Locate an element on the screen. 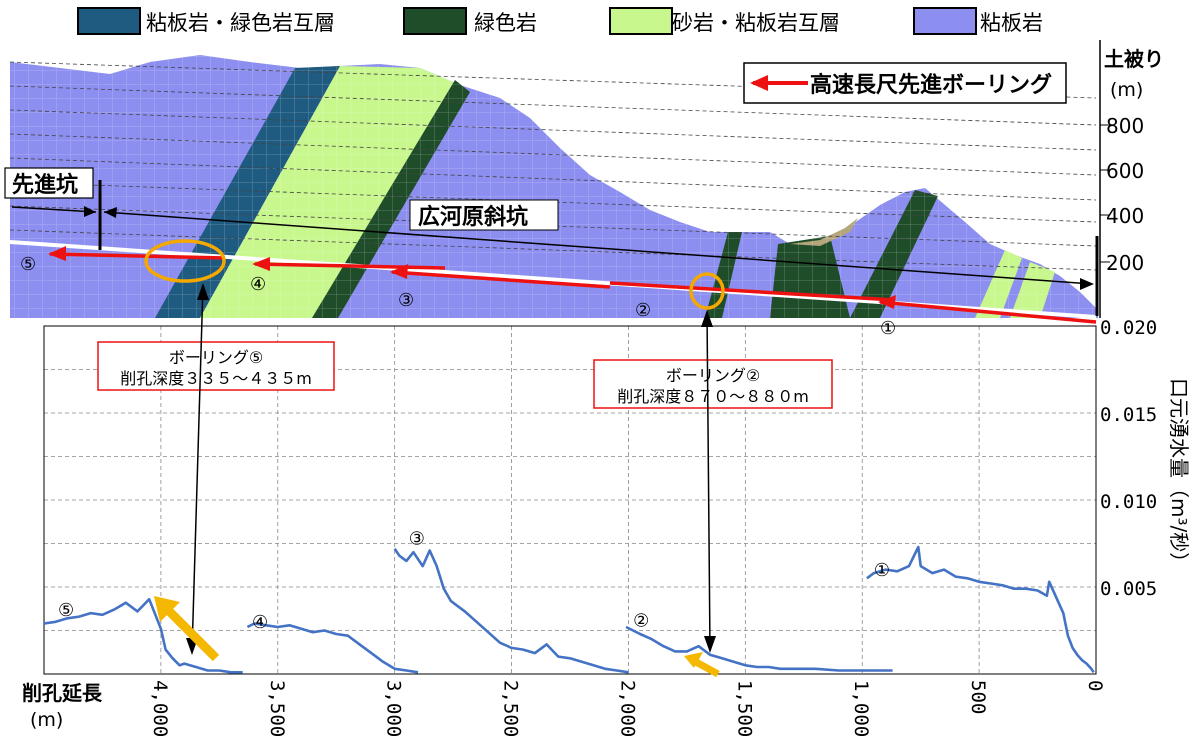 The image size is (1202, 742). x-tick-label: 2,000 is located at coordinates (627, 708).